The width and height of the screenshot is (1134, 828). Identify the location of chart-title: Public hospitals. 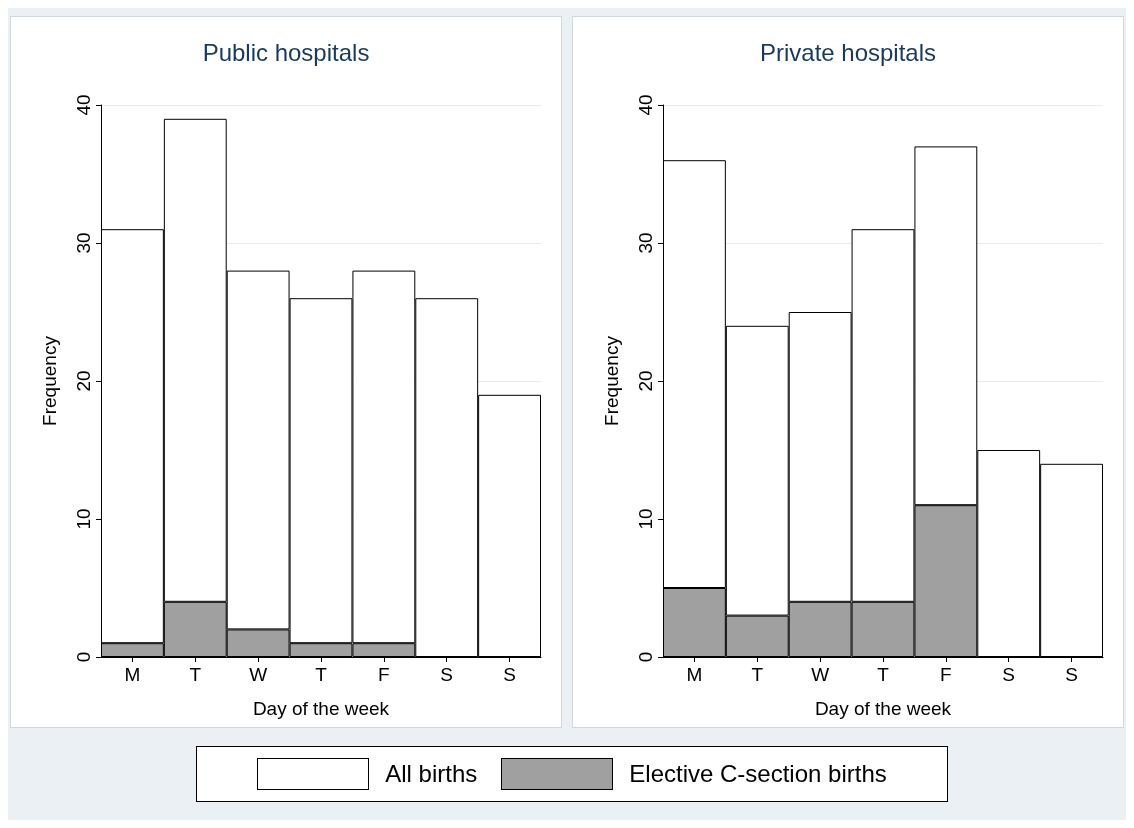
(286, 52).